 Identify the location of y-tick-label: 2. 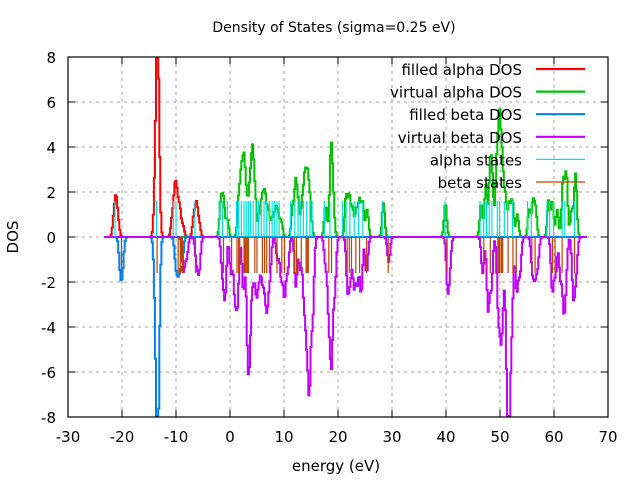
(51, 193).